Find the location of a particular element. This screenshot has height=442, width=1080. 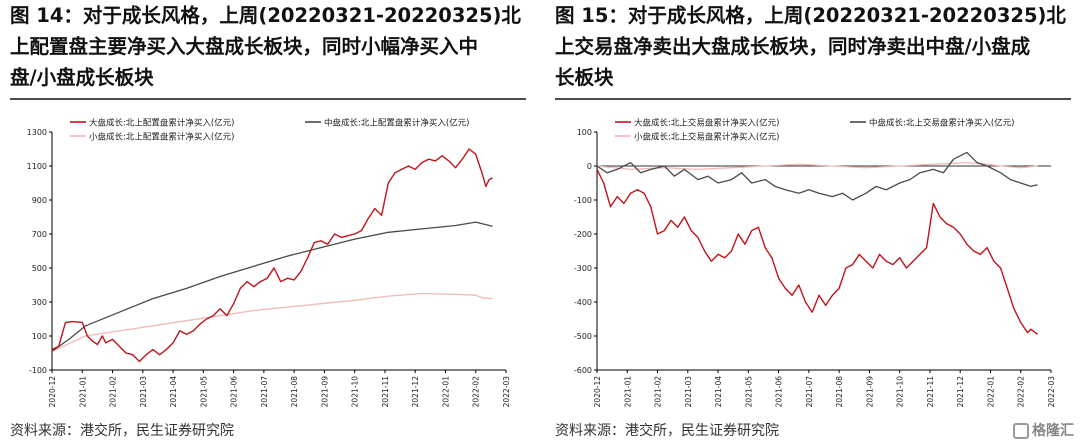

y-tick-label: 900 is located at coordinates (39, 200).